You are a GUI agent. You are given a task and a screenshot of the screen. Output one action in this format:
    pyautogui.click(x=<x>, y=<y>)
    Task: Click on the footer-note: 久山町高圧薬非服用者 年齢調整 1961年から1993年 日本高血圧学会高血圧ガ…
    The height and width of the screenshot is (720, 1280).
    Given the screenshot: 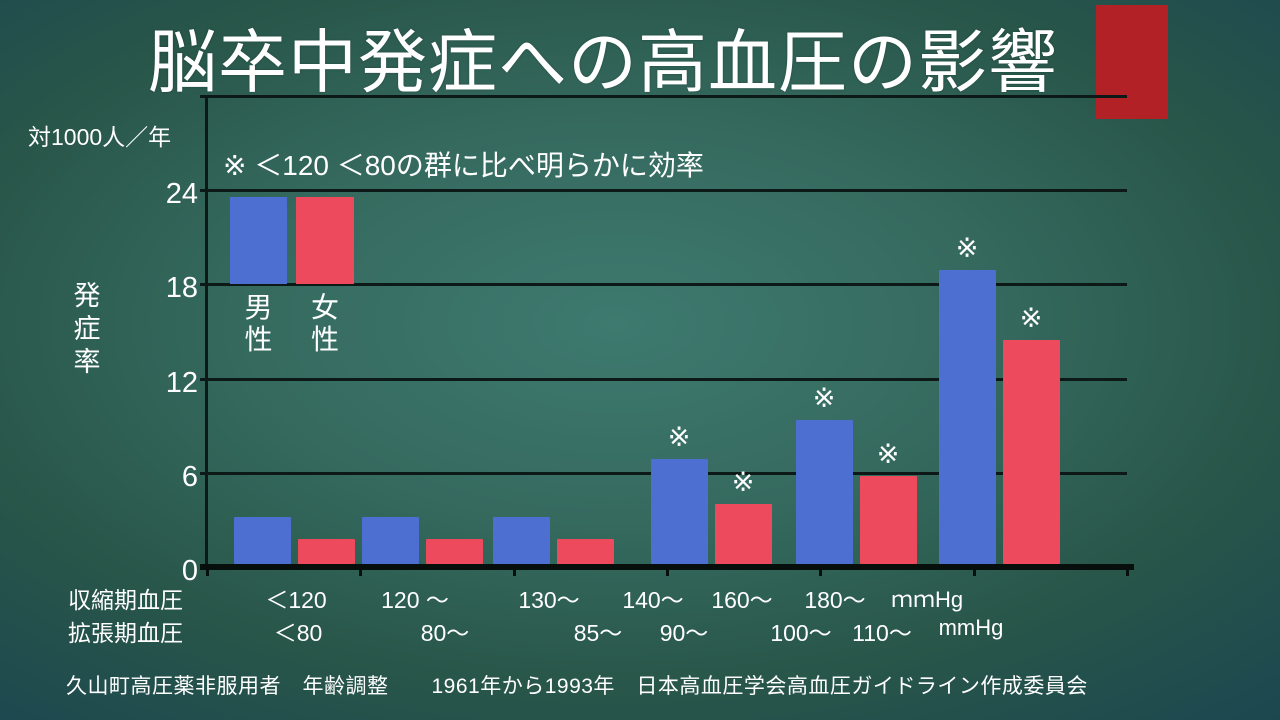 What is the action you would take?
    pyautogui.click(x=577, y=686)
    